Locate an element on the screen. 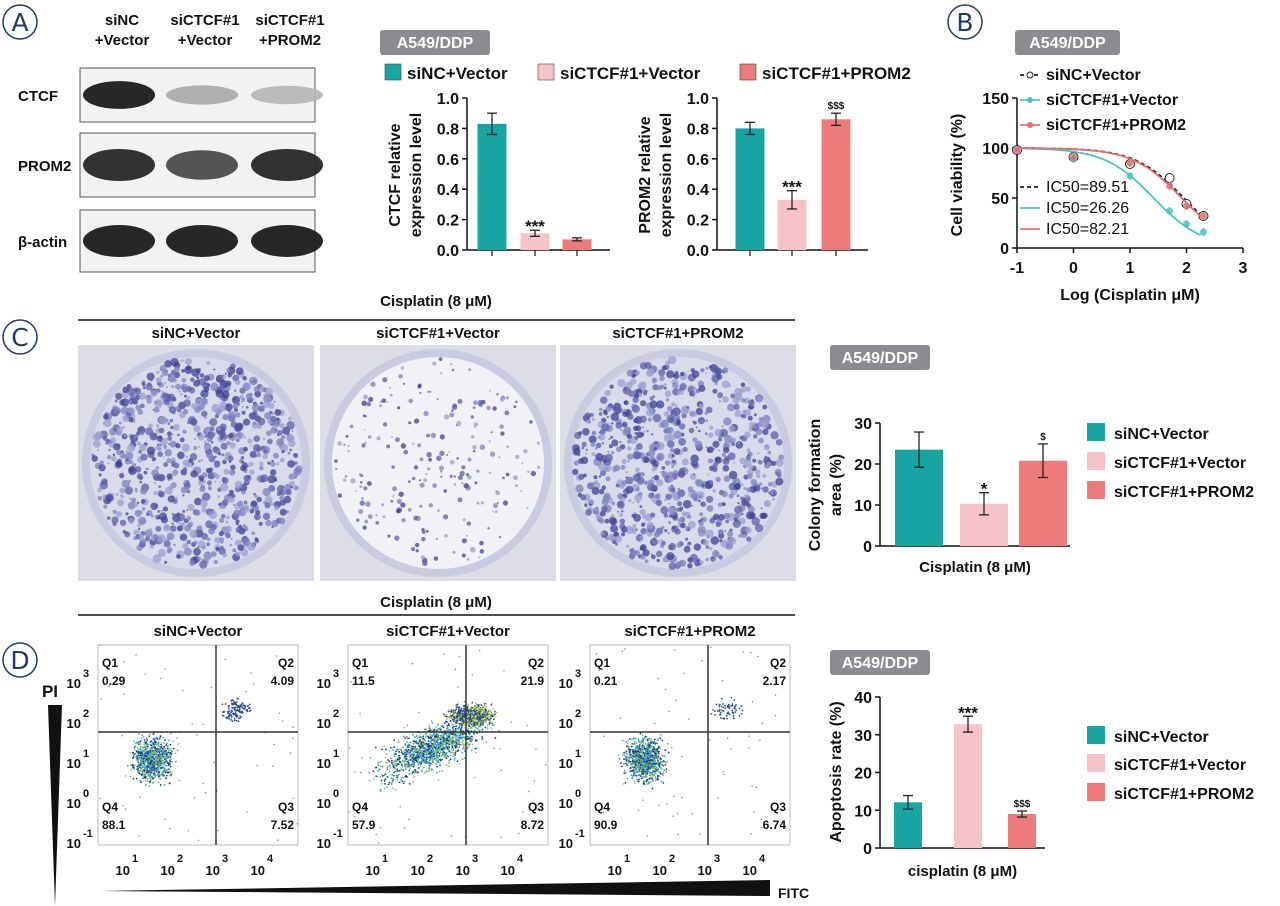 This screenshot has height=906, width=1280. y-tick-label: 0.2 is located at coordinates (698, 221).